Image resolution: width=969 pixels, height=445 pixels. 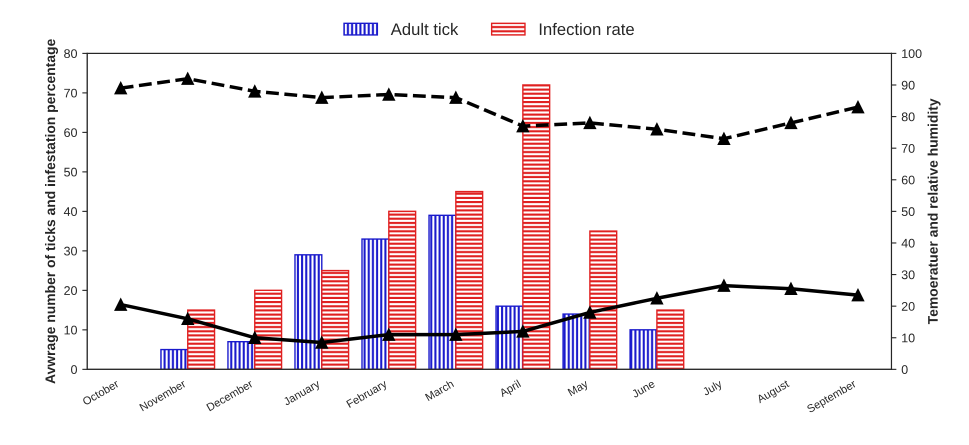 I want to click on x-tick-label: July, so click(x=713, y=388).